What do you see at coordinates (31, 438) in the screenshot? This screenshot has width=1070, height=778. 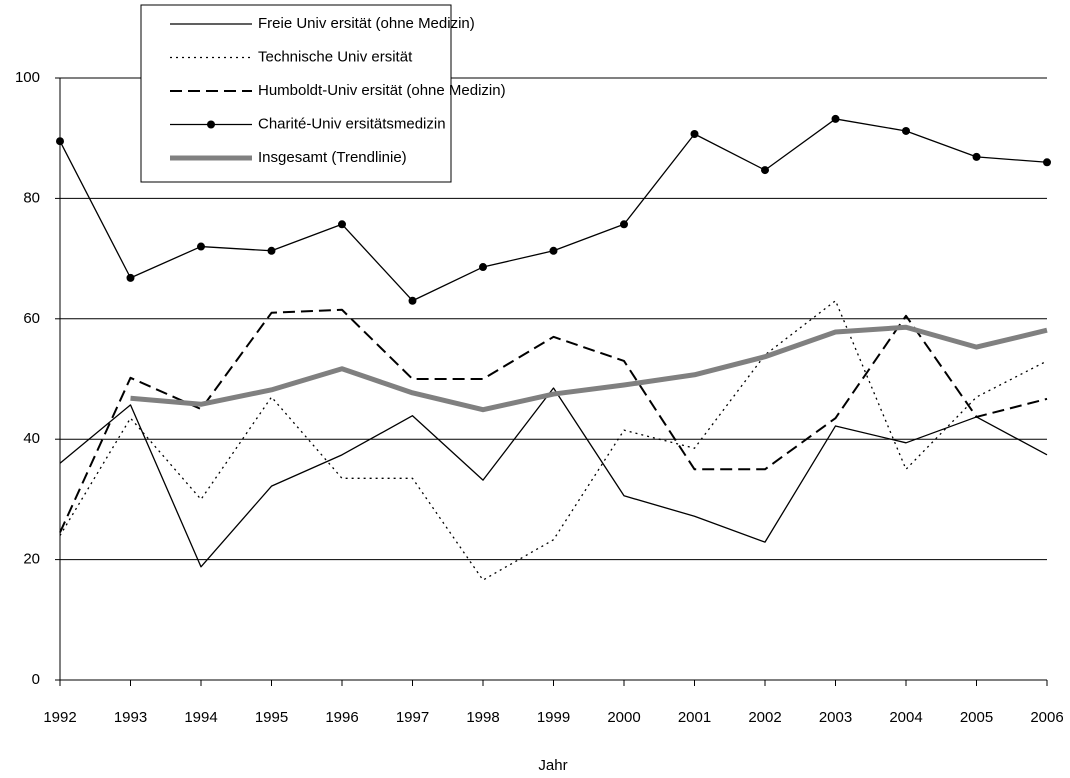 I see `y-tick-label: 40` at bounding box center [31, 438].